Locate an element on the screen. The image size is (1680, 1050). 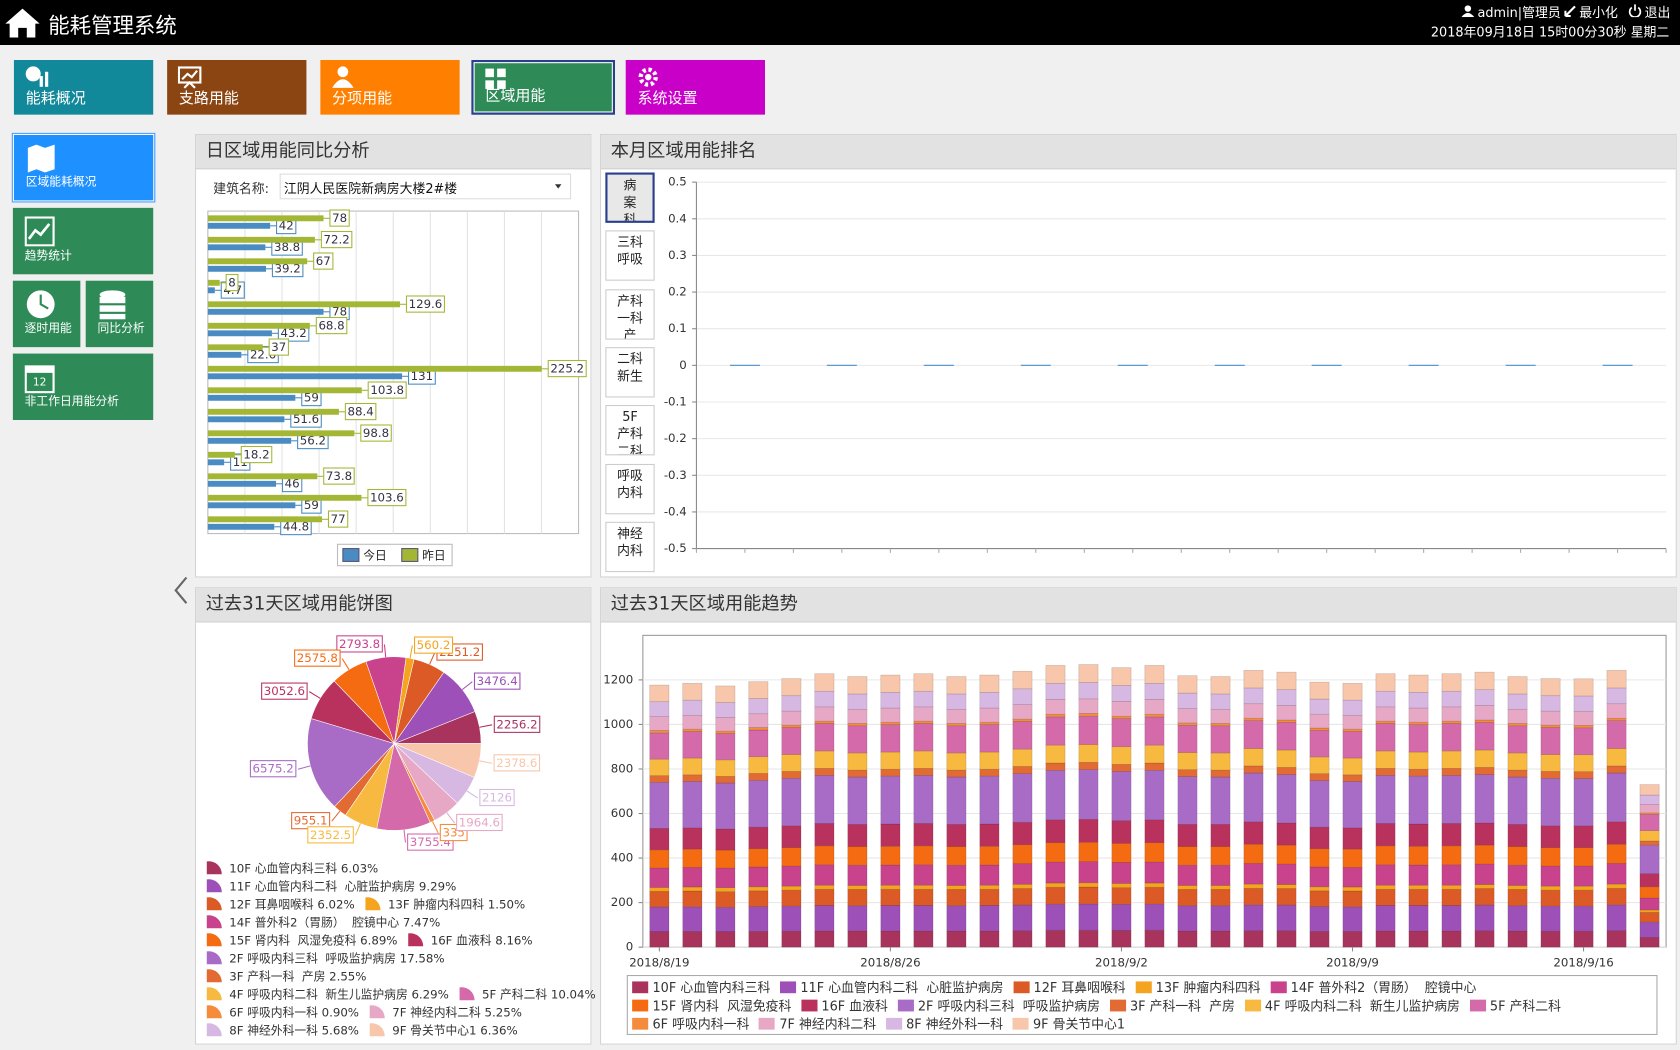
rank-item: 神经内科 is located at coordinates (630, 546).